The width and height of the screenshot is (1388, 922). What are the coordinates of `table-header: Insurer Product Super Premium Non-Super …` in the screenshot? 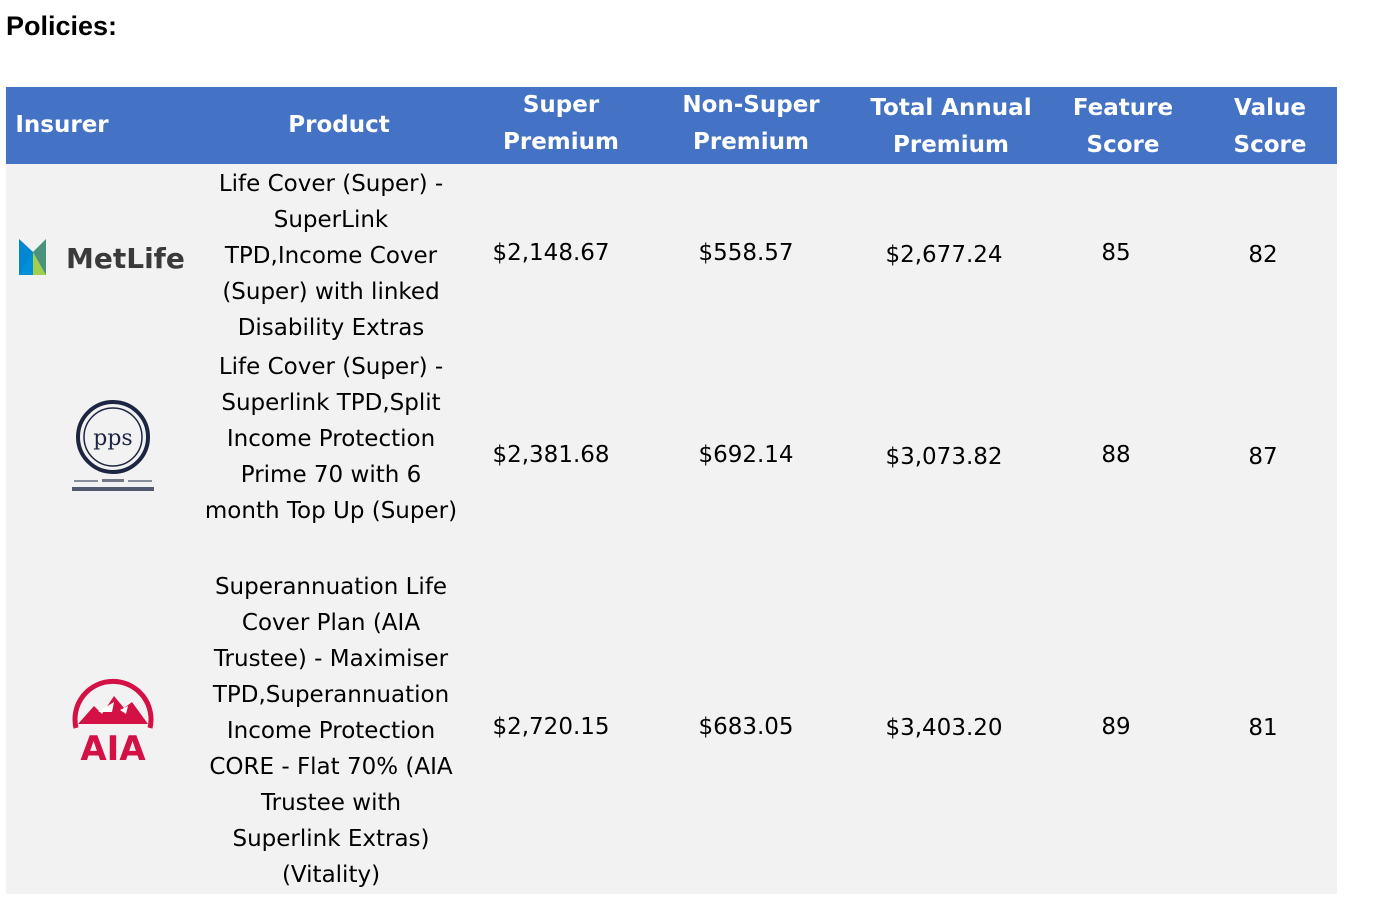 It's located at (671, 125).